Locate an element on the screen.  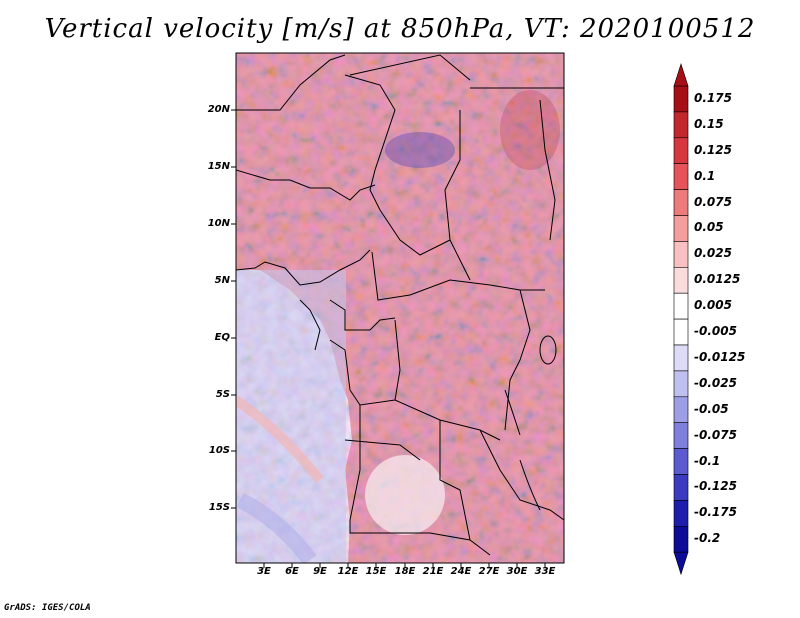
lon-label-30e: 30E is located at coordinates (517, 571).